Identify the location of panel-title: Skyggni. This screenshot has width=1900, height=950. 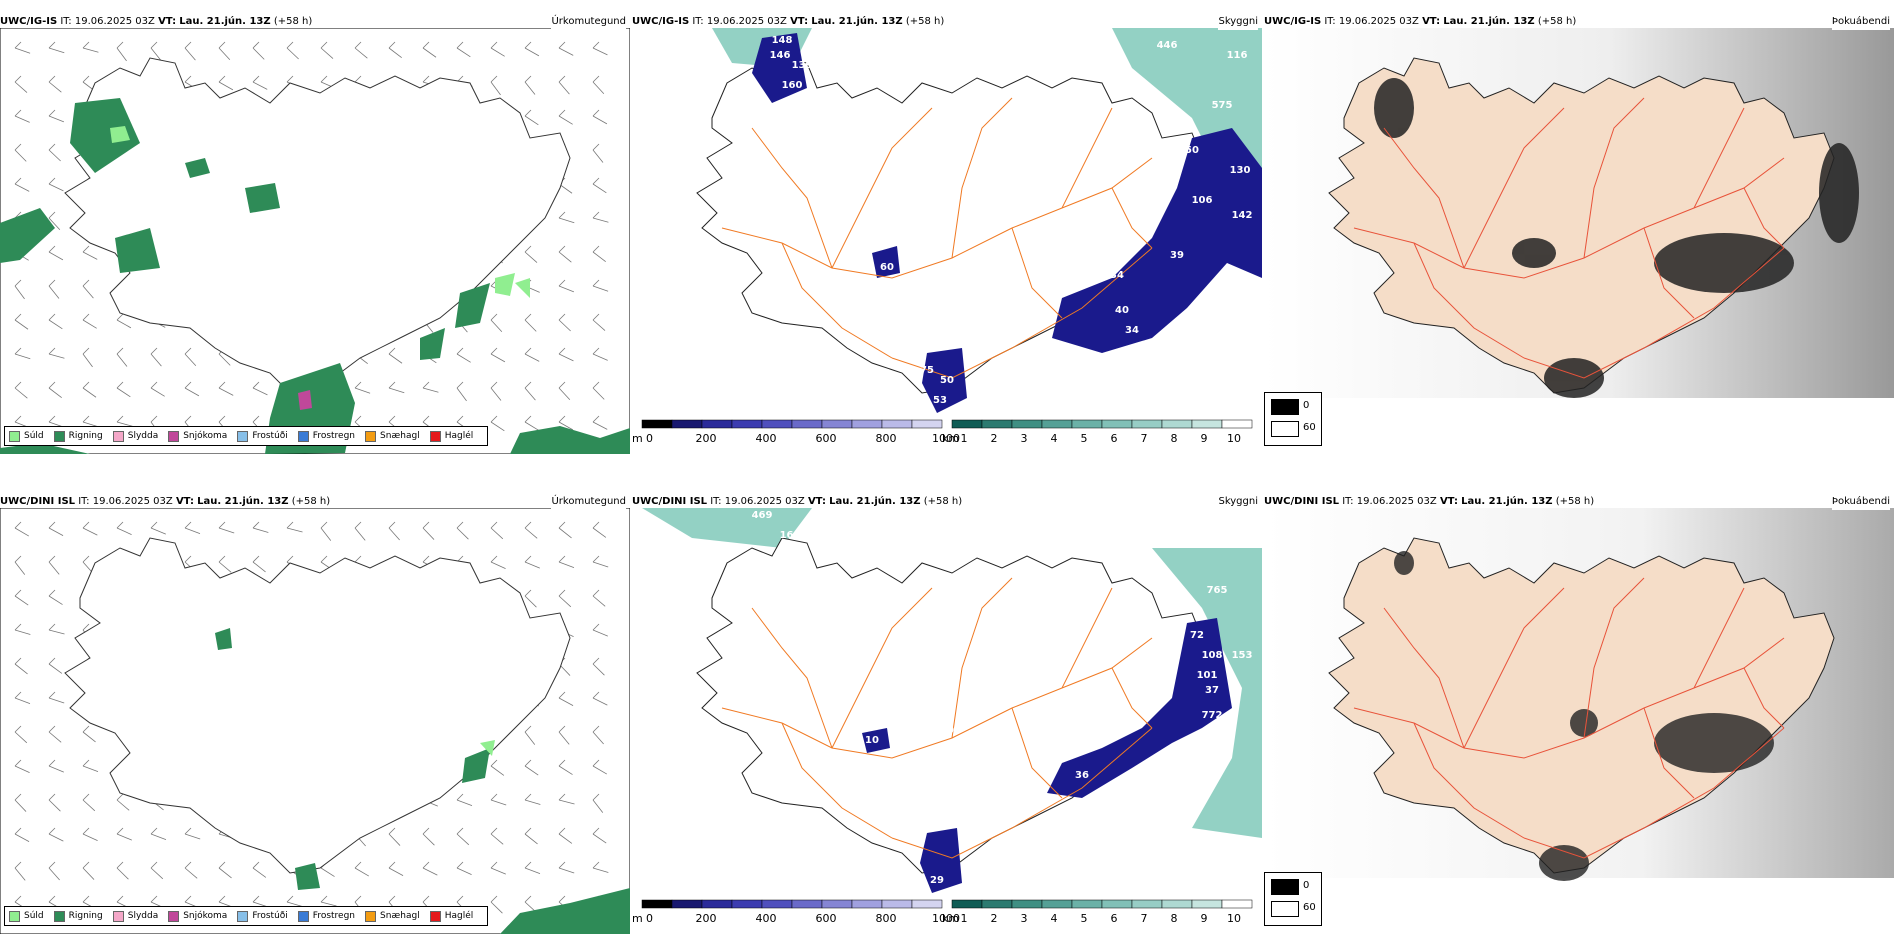
(1238, 22).